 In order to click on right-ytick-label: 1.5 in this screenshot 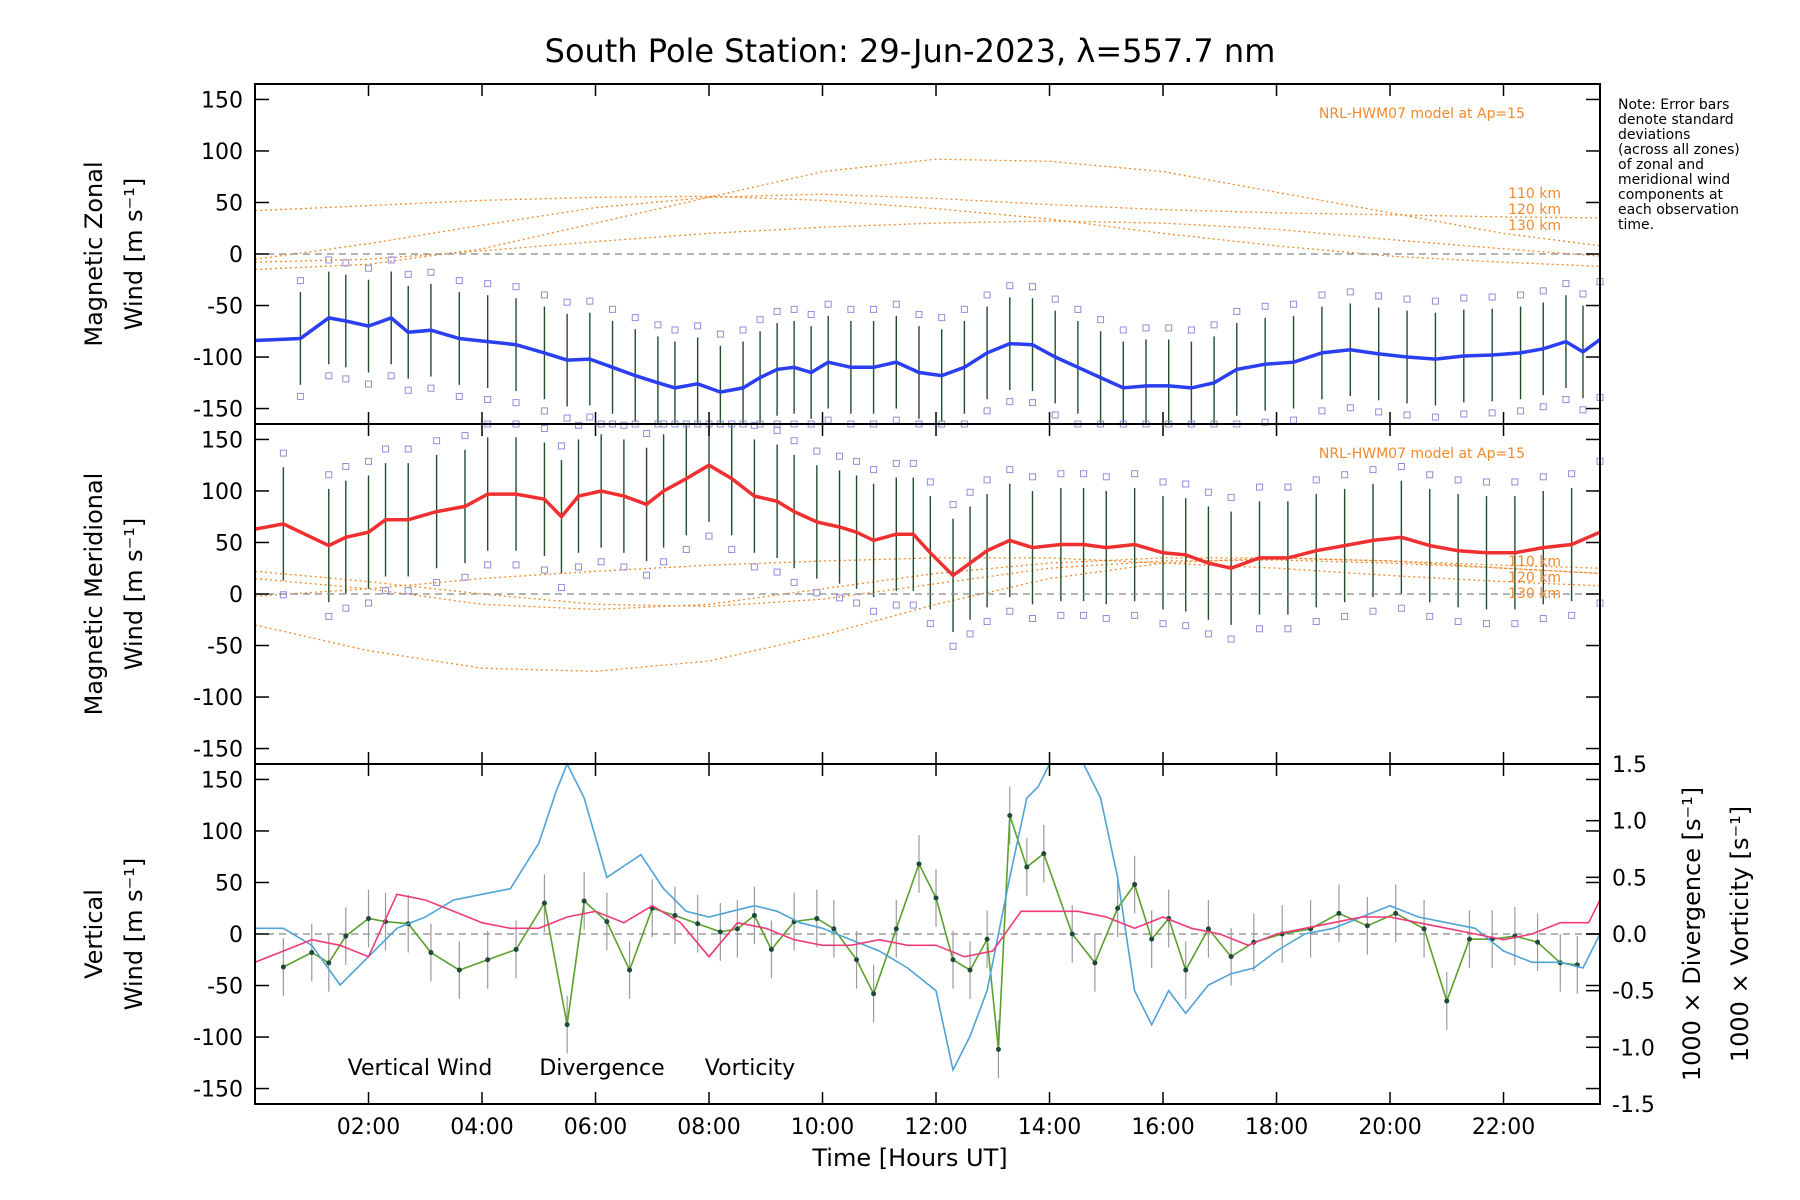, I will do `click(1629, 765)`.